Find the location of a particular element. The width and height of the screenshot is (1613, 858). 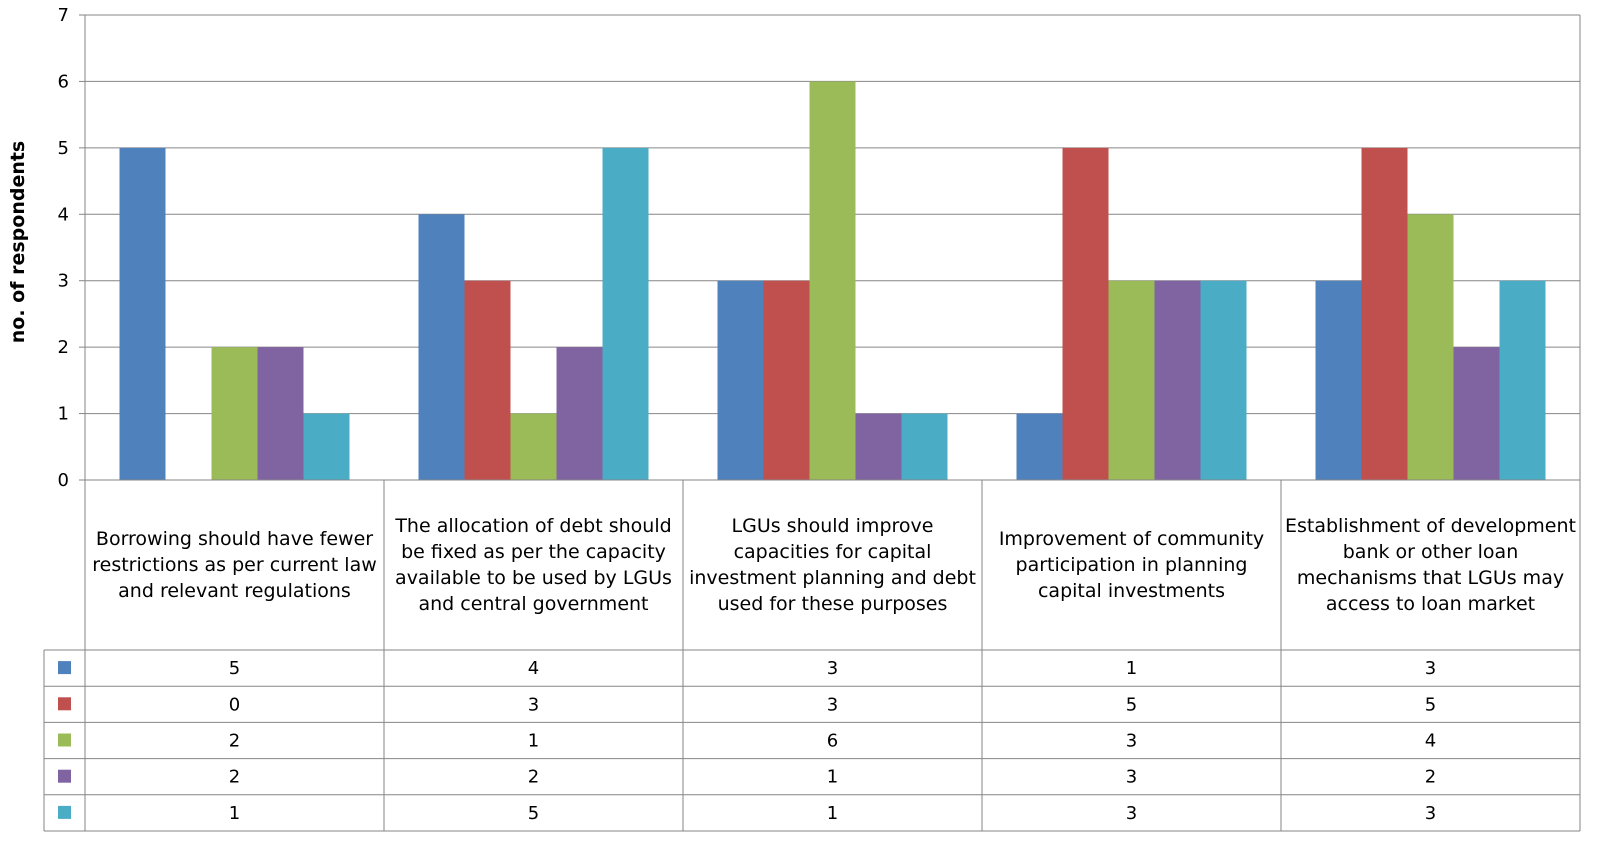

y-tick-label: 0 is located at coordinates (63, 480).